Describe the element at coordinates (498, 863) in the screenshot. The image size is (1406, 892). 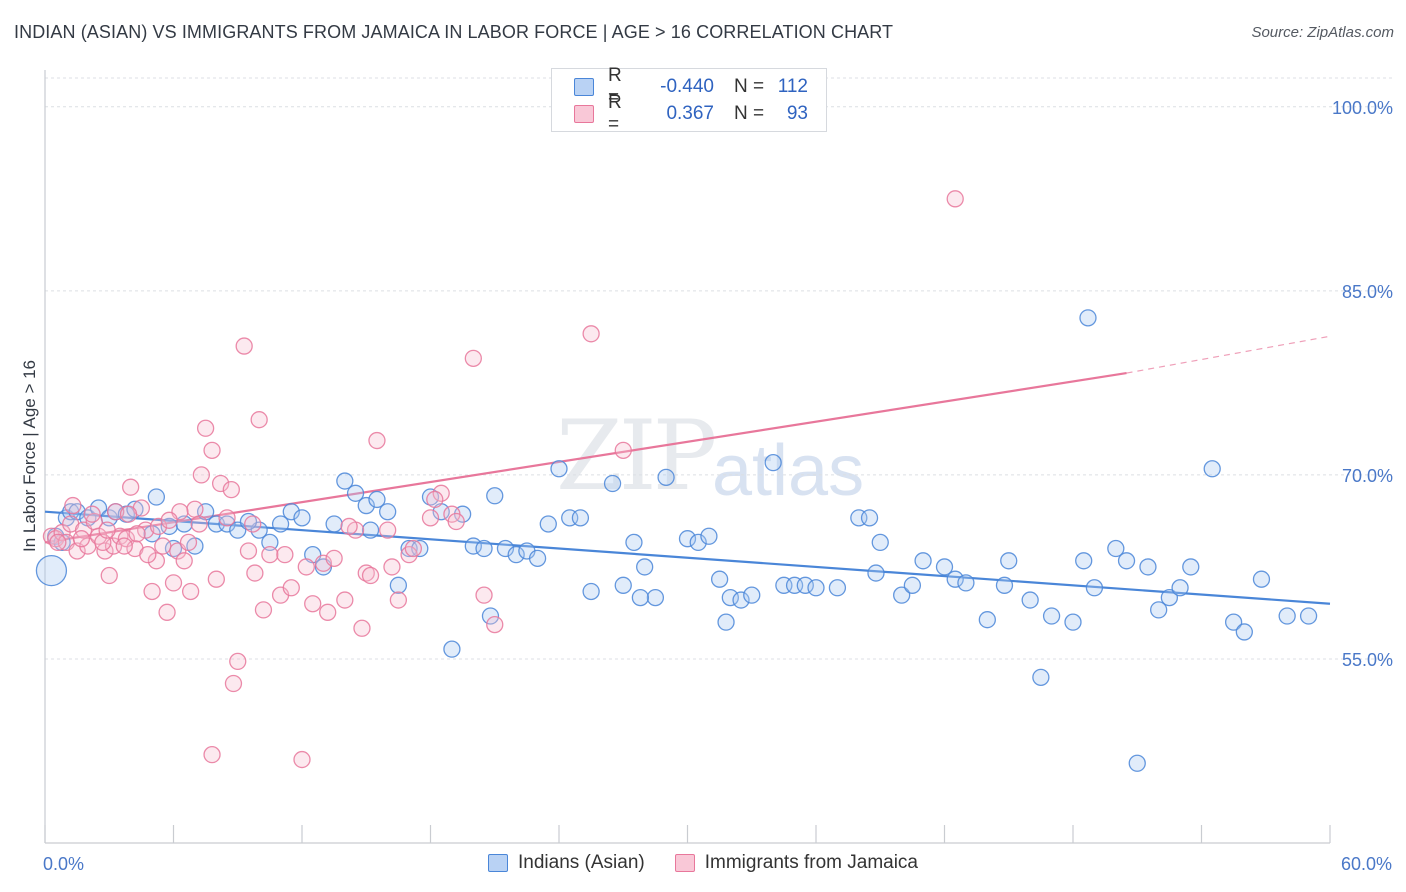
I see `legend-swatch-blue` at that location.